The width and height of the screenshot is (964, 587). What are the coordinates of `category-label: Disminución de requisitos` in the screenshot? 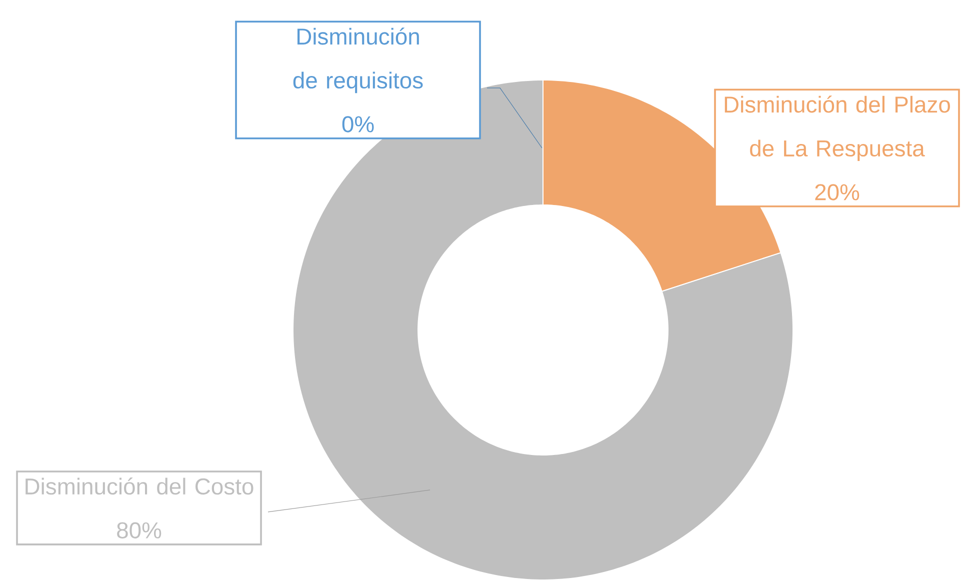 It's located at (358, 61).